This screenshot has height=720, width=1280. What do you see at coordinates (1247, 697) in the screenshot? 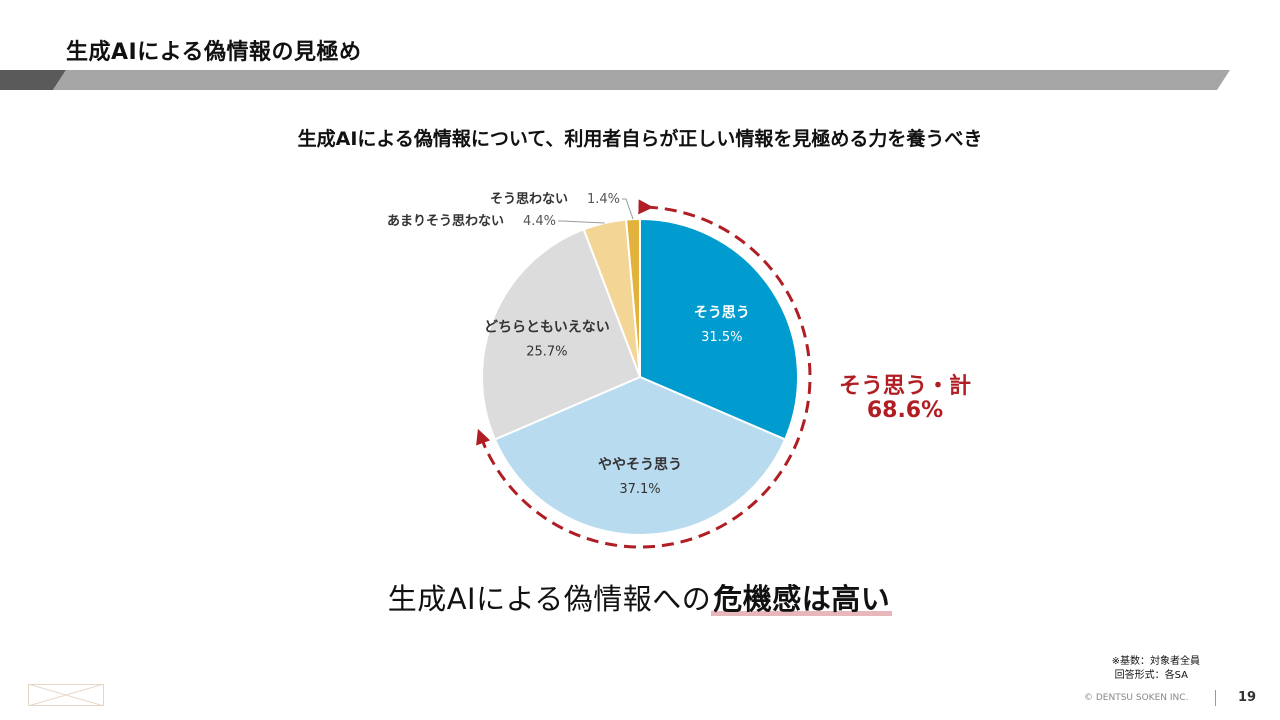
I see `page-number: 19` at bounding box center [1247, 697].